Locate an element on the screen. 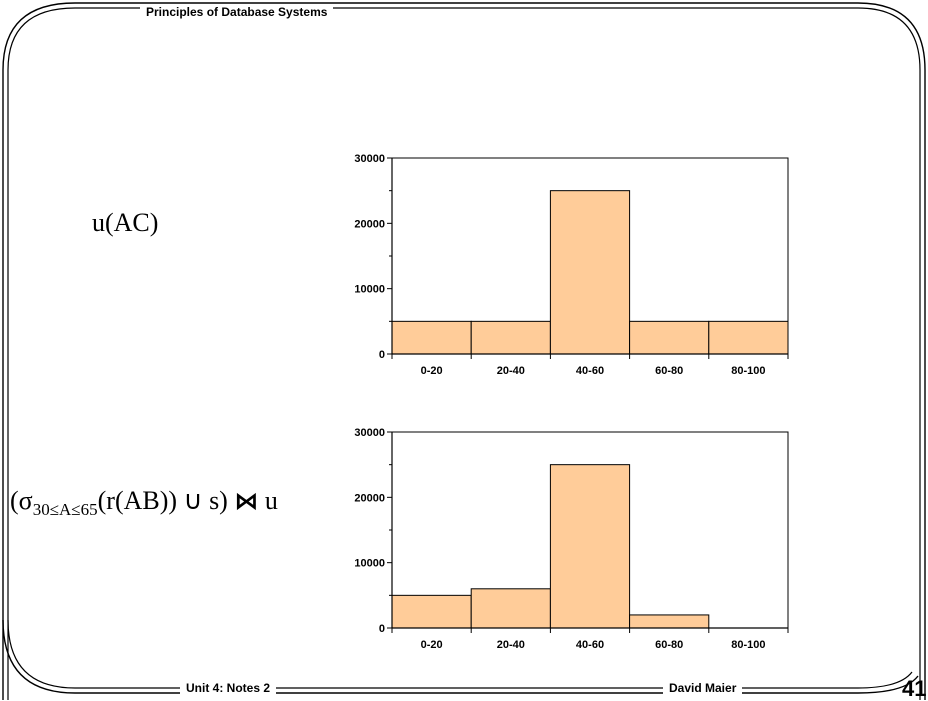 The height and width of the screenshot is (701, 928). join-icon: ⋈ is located at coordinates (246, 501).